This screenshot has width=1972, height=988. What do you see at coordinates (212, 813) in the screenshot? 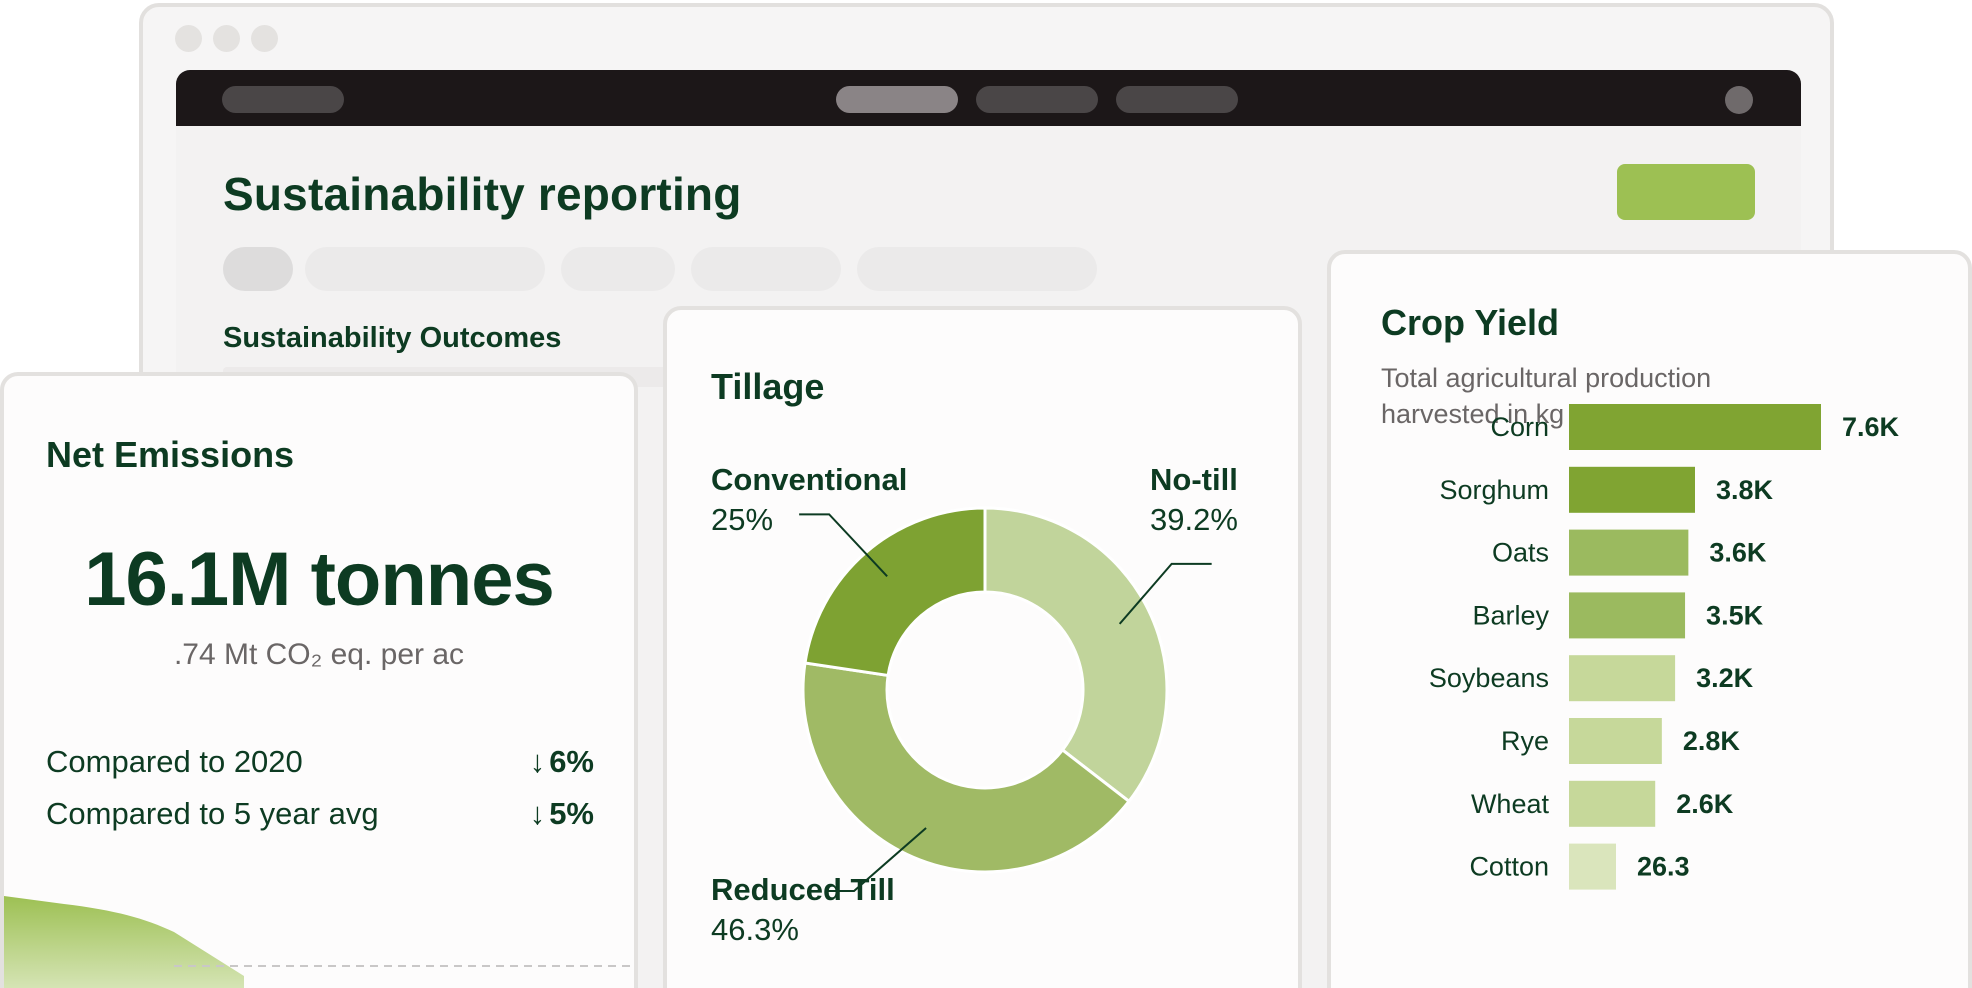
I see `comparison-label: Compared to 5 year avg` at bounding box center [212, 813].